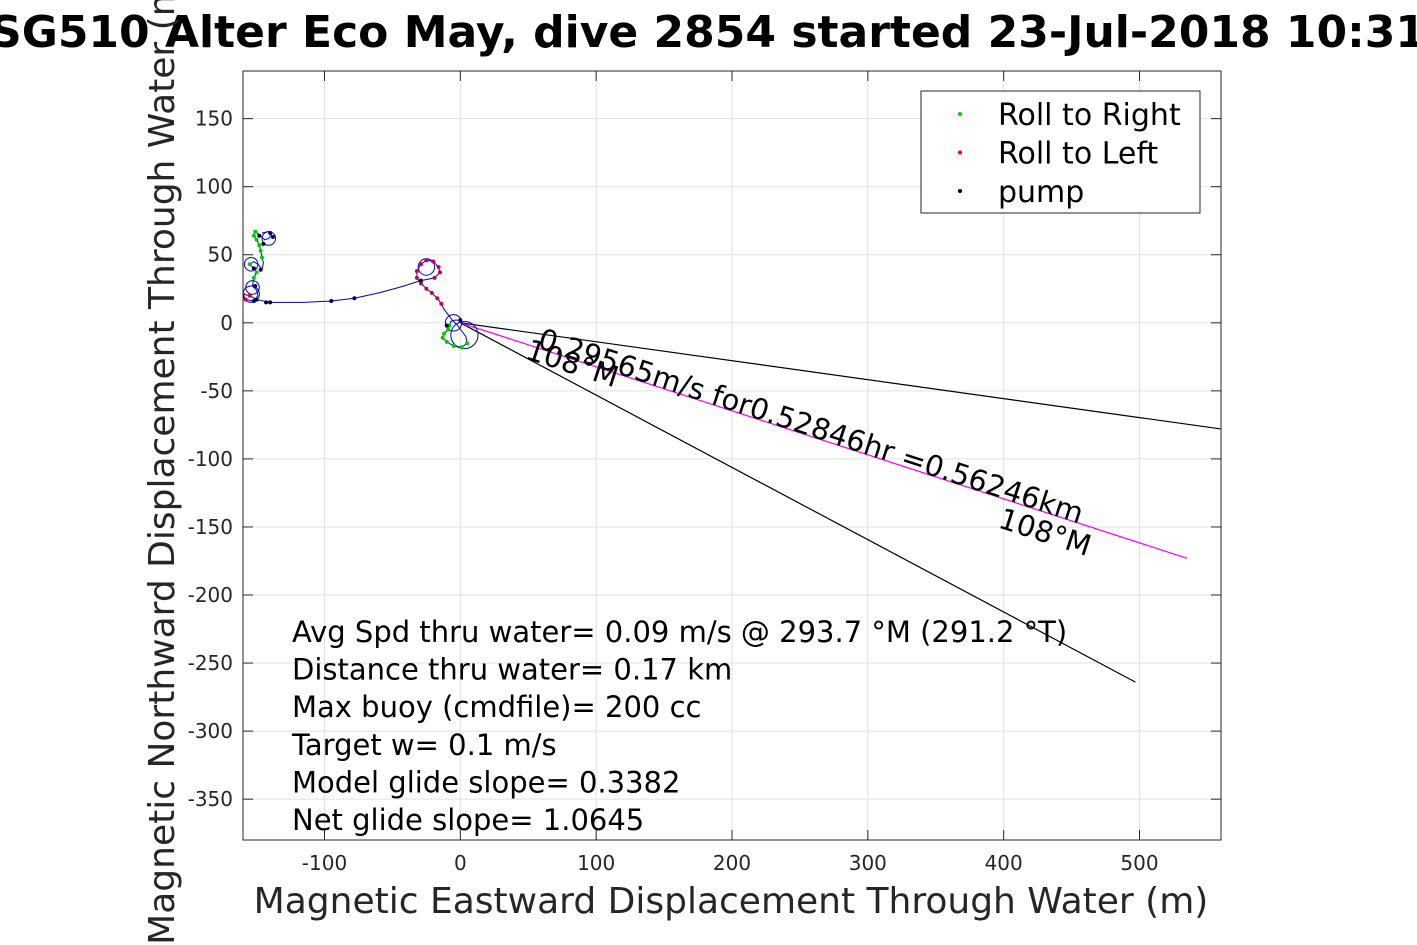 Image resolution: width=1417 pixels, height=945 pixels. What do you see at coordinates (460, 863) in the screenshot?
I see `x-tick-label: 0` at bounding box center [460, 863].